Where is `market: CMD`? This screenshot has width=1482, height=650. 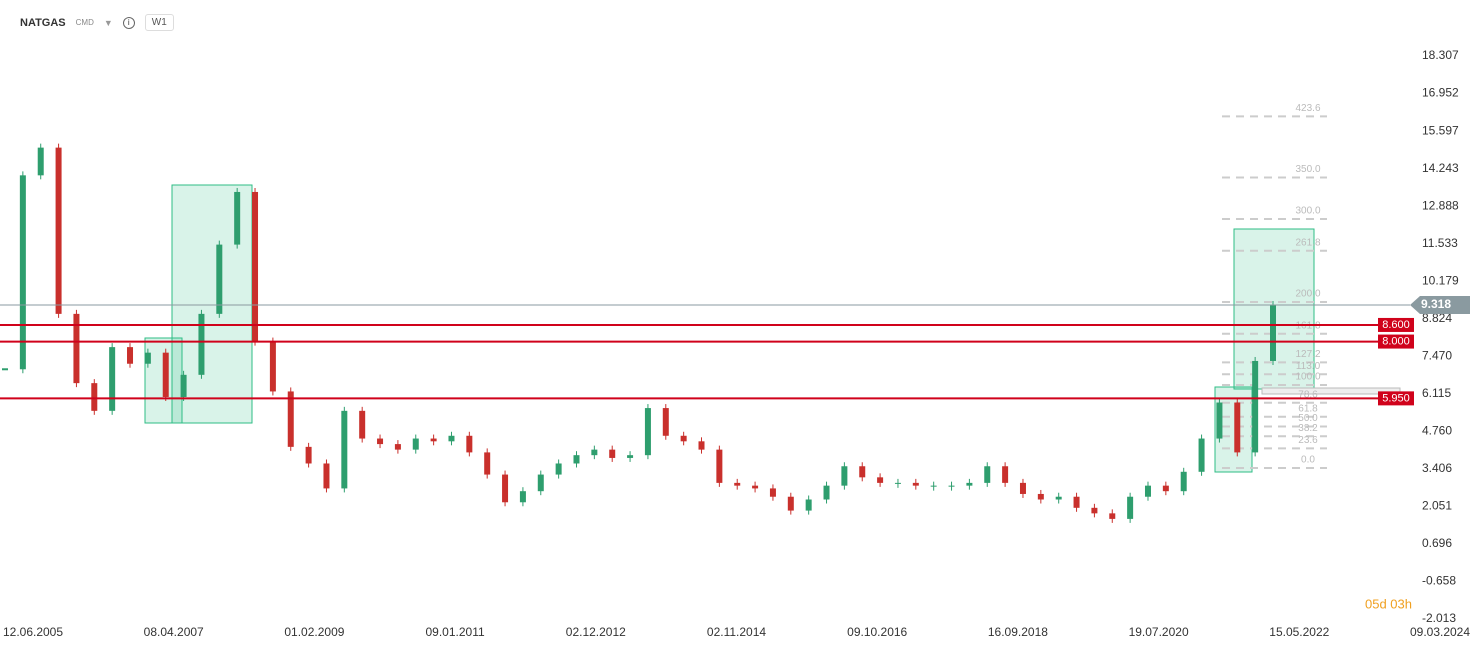
market: CMD is located at coordinates (84, 22).